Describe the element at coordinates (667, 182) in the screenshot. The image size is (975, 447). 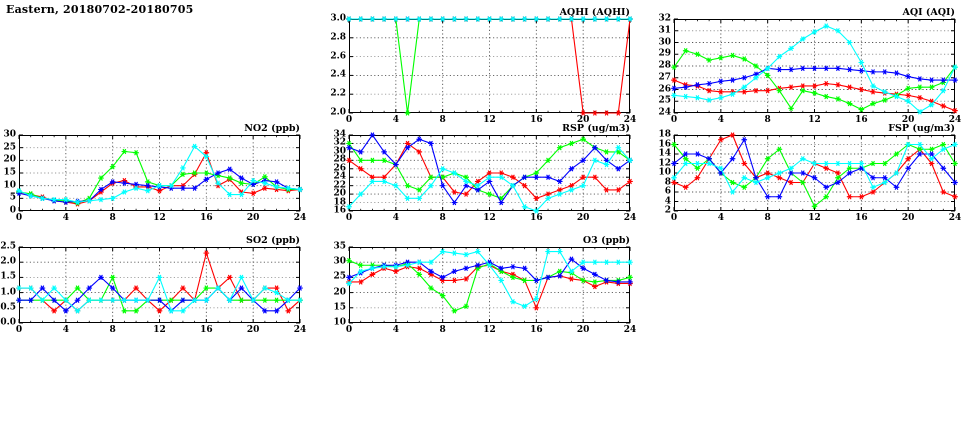
I see `ytick-label: 8` at that location.